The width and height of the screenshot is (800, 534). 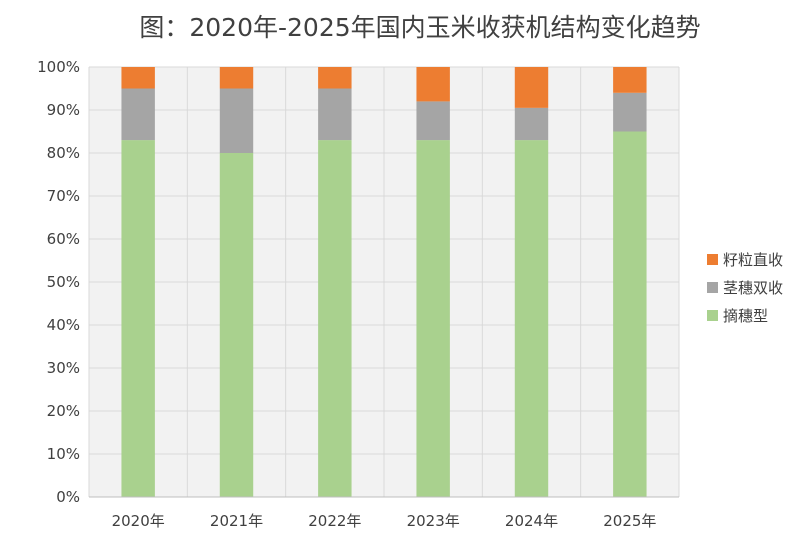 What do you see at coordinates (433, 521) in the screenshot?
I see `x-tick-label: 2023年` at bounding box center [433, 521].